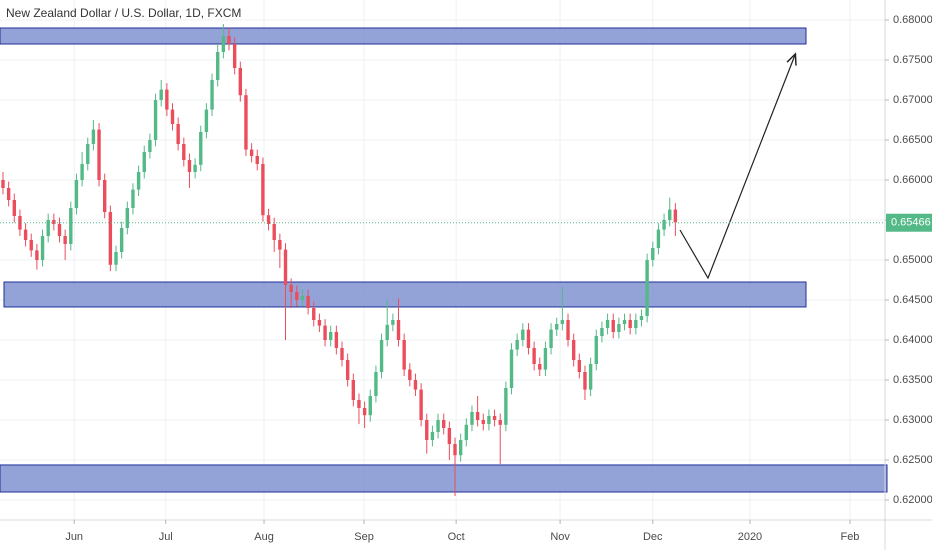 The height and width of the screenshot is (550, 932). Describe the element at coordinates (912, 20) in the screenshot. I see `y-tick-label: 0.68000` at that location.